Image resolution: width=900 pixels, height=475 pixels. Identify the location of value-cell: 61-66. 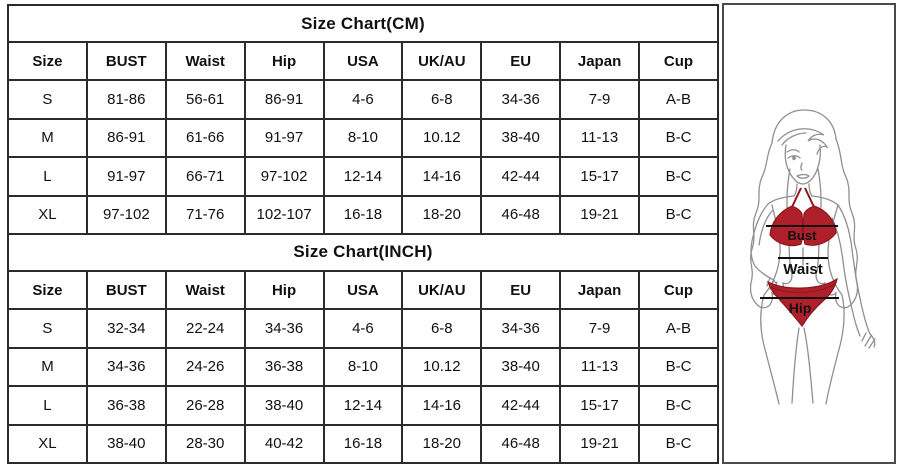
(205, 138).